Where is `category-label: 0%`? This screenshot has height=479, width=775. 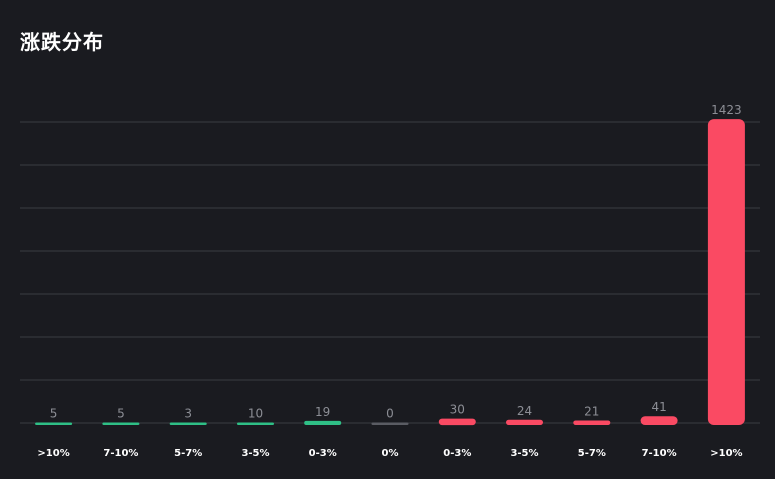 category-label: 0% is located at coordinates (390, 453).